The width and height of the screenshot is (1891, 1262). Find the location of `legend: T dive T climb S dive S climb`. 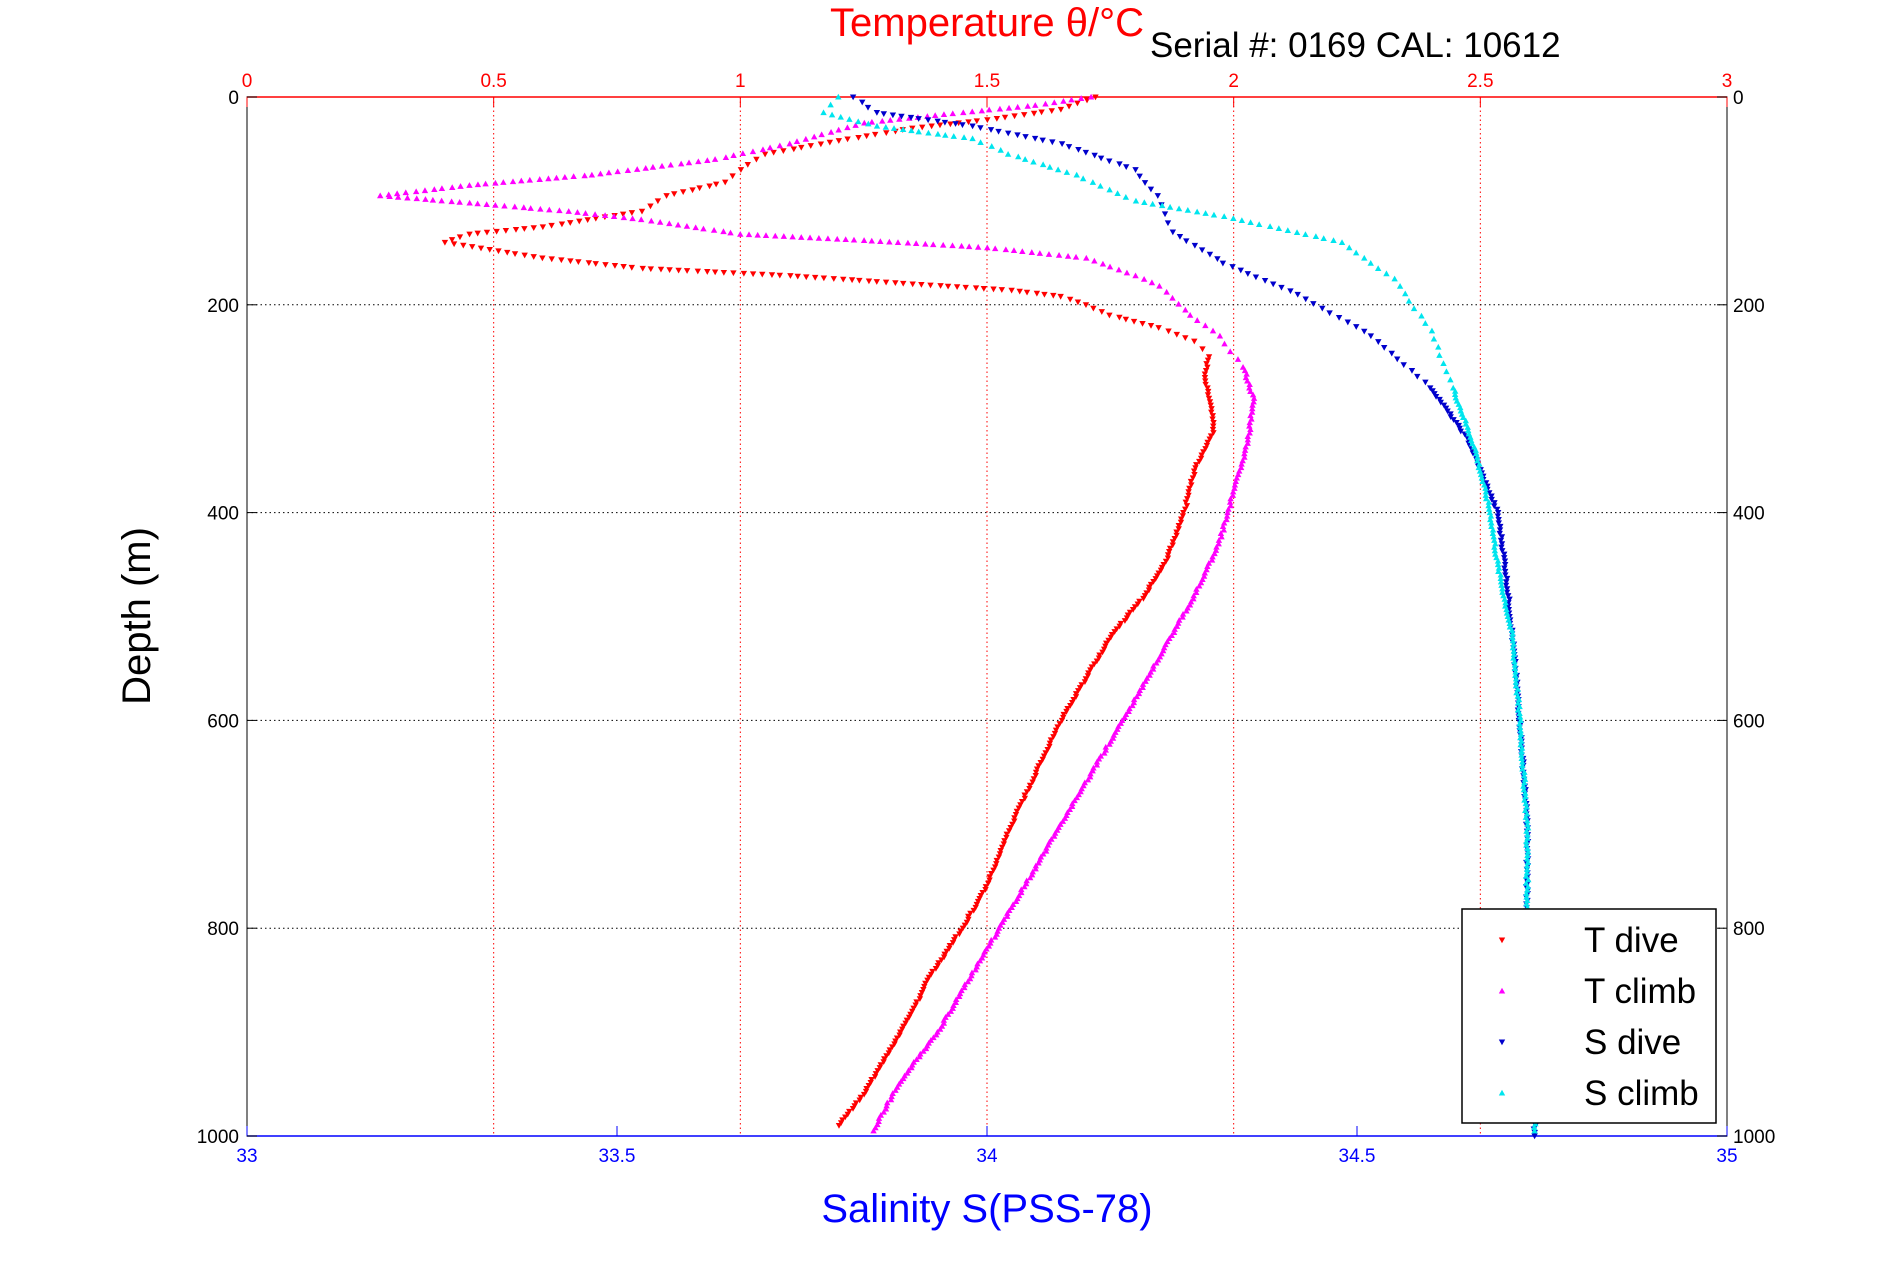

legend: T dive T climb S dive S climb is located at coordinates (1589, 1016).